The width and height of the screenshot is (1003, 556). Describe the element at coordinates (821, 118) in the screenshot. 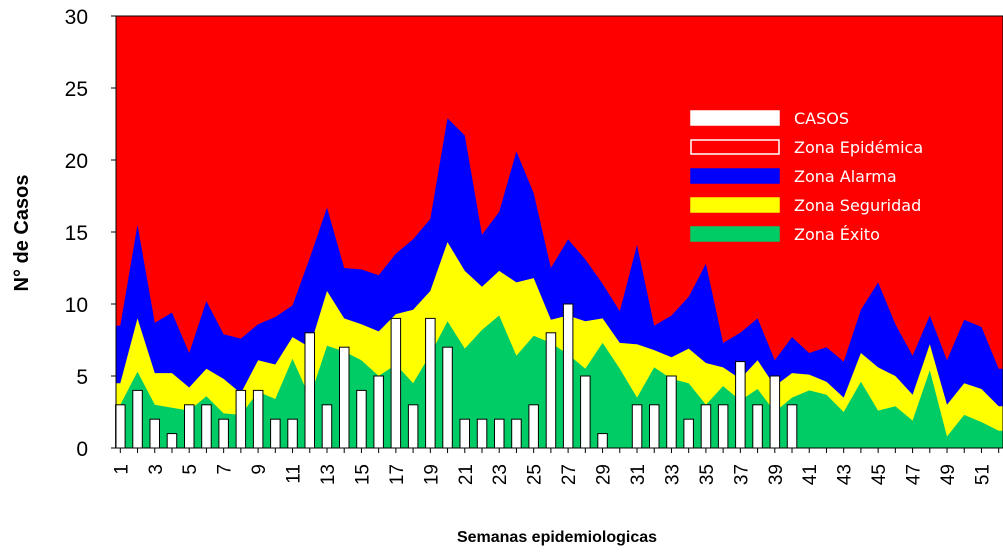

I see `legend-label: CASOS` at that location.